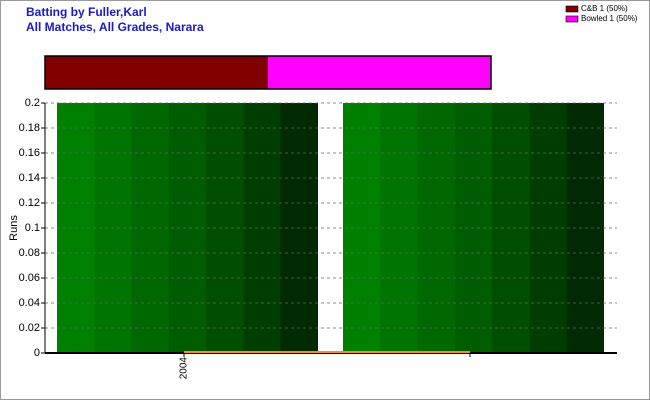 This screenshot has height=400, width=650. I want to click on y-tick-label: 0.08, so click(29, 253).